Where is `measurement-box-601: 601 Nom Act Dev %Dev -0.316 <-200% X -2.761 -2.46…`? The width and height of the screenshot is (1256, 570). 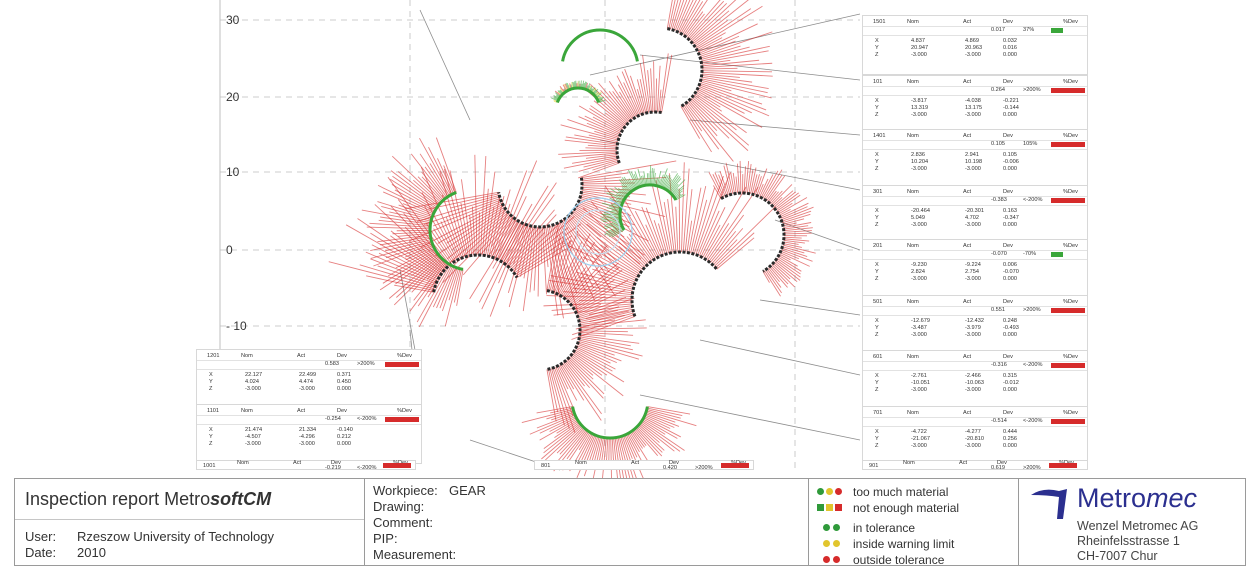
measurement-box-601: 601 Nom Act Dev %Dev -0.316 <-200% X -2.761 -2.46… is located at coordinates (975, 380).